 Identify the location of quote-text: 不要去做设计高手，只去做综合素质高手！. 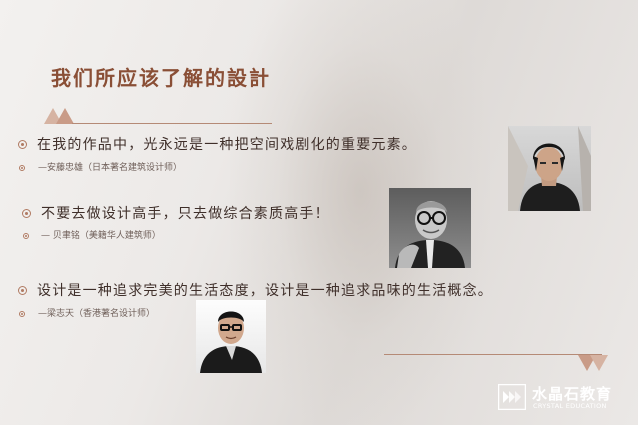
(185, 214).